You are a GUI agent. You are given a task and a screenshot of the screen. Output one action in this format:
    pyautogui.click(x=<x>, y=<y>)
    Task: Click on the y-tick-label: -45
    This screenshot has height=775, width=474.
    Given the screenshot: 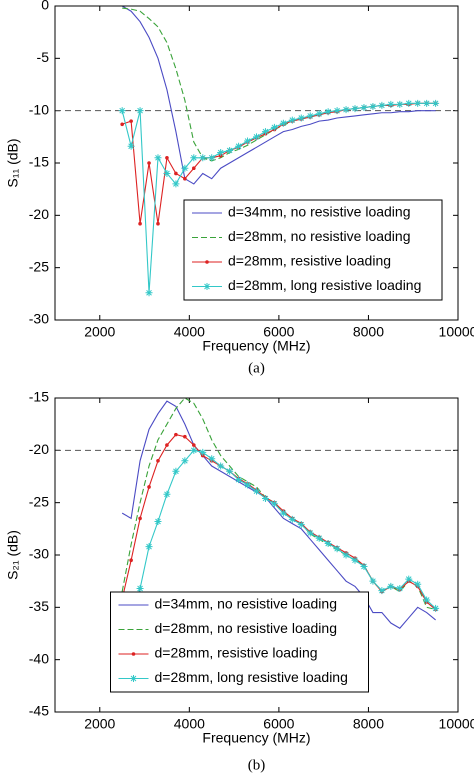 What is the action you would take?
    pyautogui.click(x=39, y=711)
    